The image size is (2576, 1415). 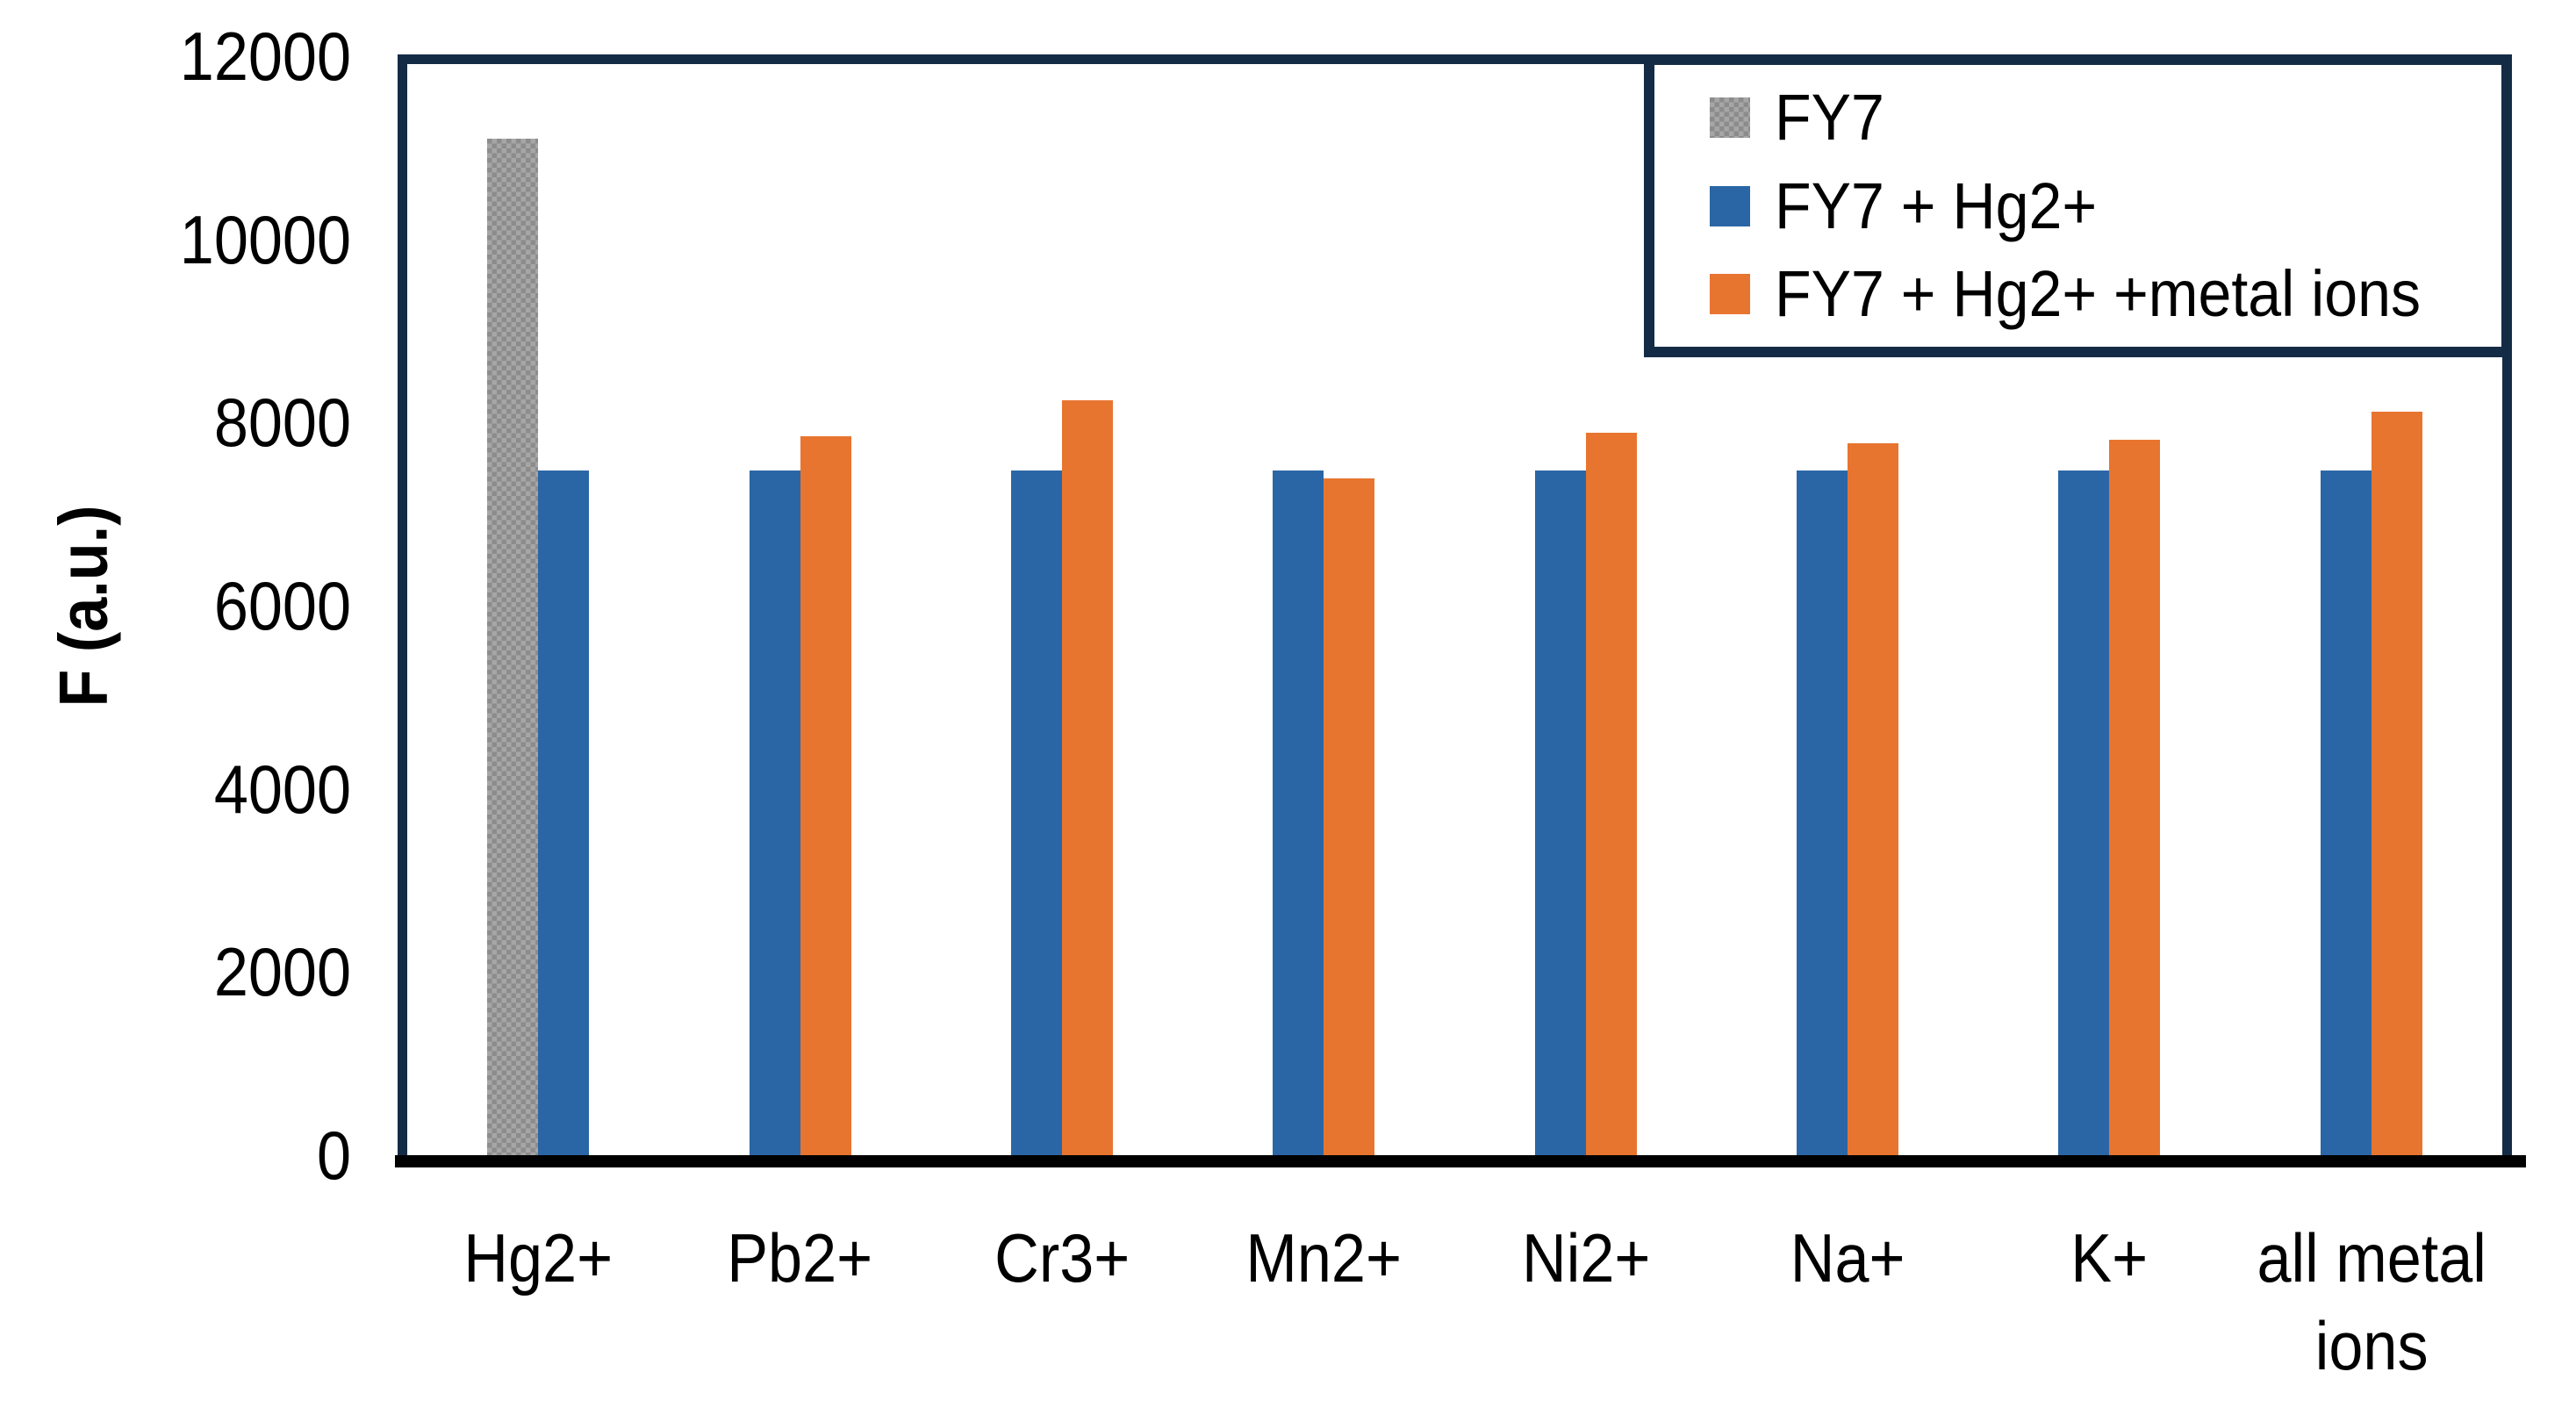 I want to click on legend-entry: FY7 + Hg2+ +metal ions, so click(x=2105, y=293).